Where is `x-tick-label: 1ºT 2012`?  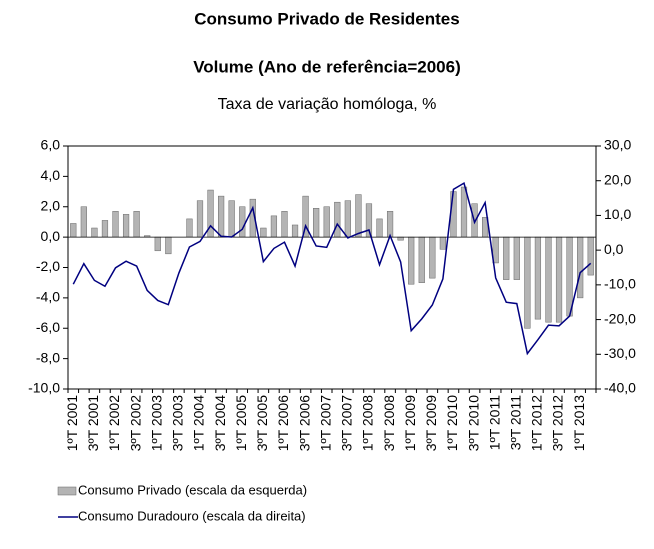 x-tick-label: 1ºT 2012 is located at coordinates (537, 423).